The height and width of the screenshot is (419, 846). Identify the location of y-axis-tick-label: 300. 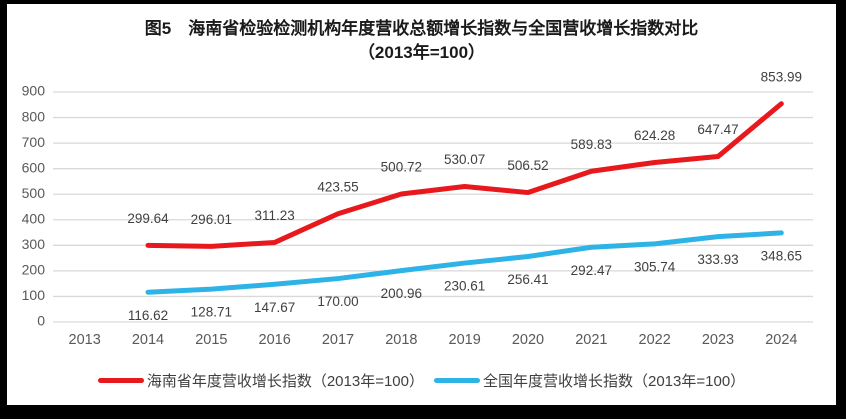
(34, 244).